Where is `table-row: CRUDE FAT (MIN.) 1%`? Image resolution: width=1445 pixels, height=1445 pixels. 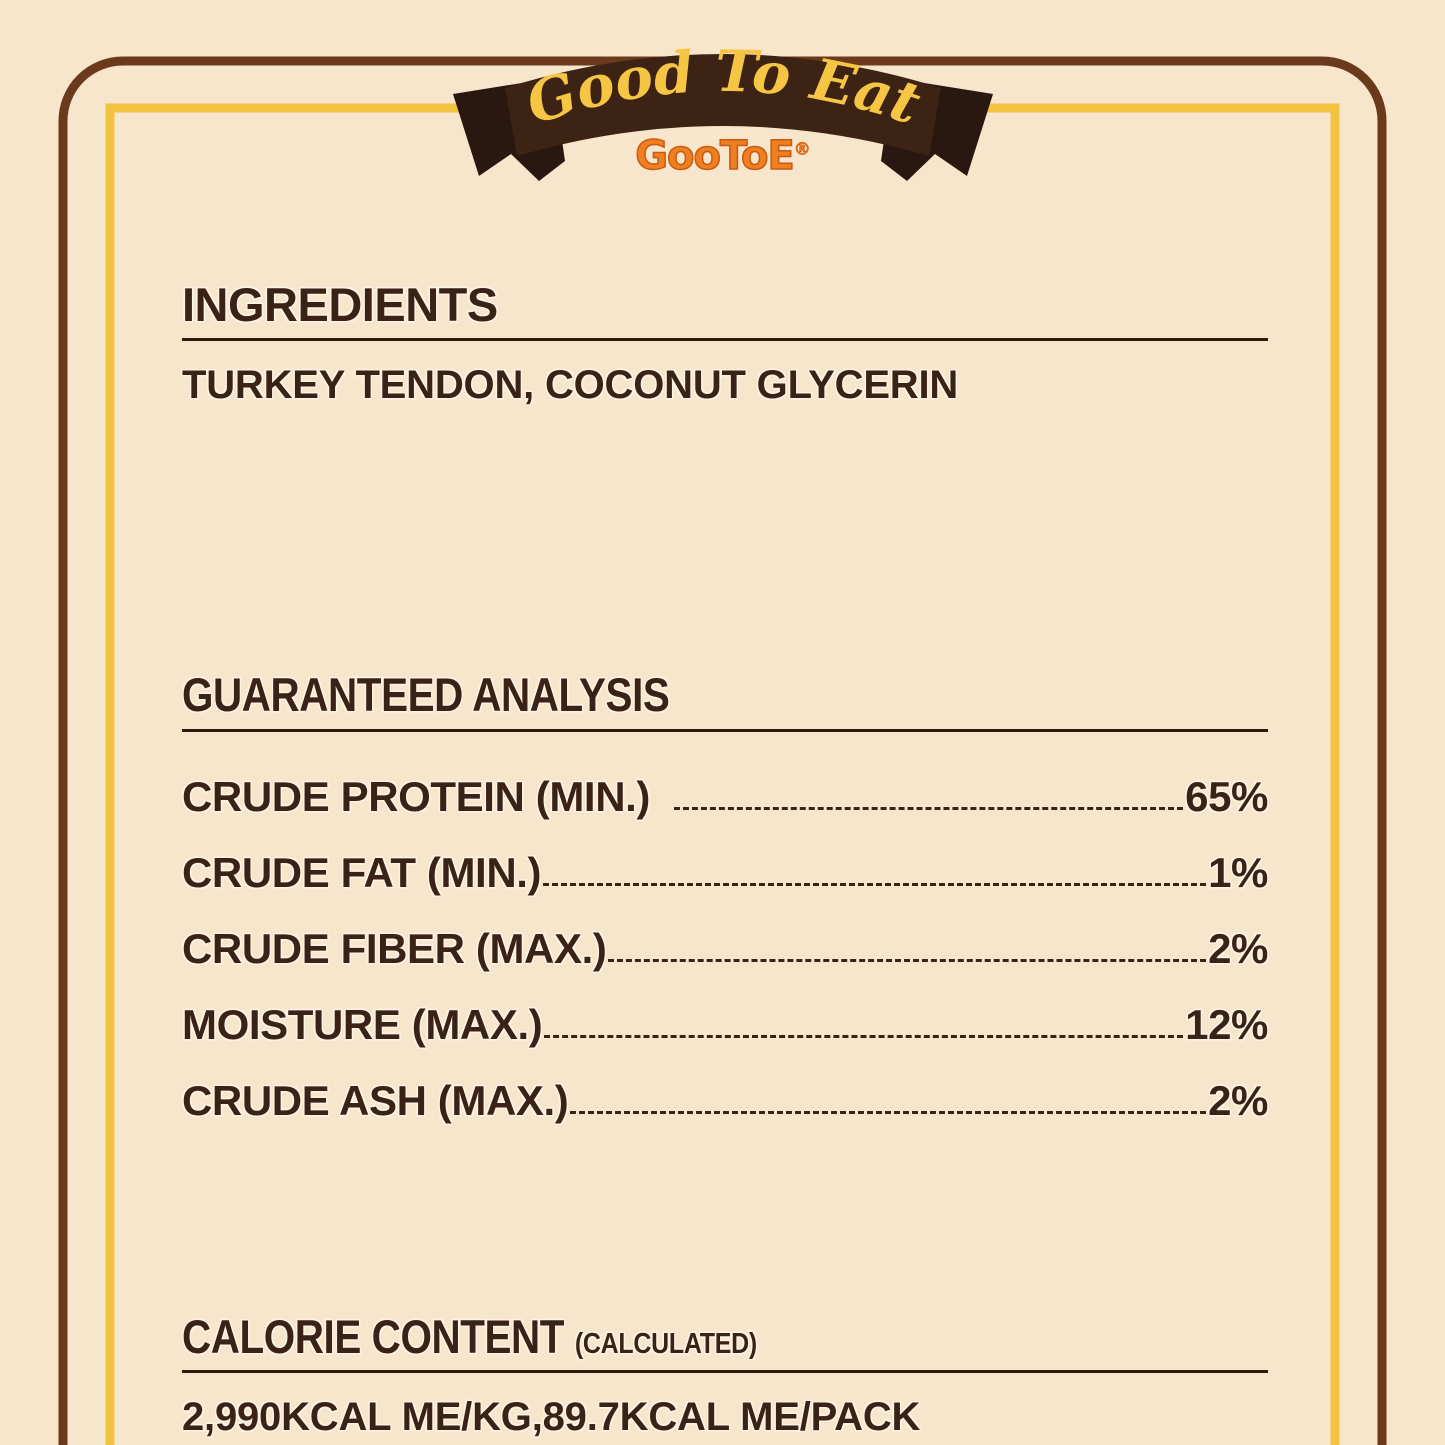 table-row: CRUDE FAT (MIN.) 1% is located at coordinates (725, 856).